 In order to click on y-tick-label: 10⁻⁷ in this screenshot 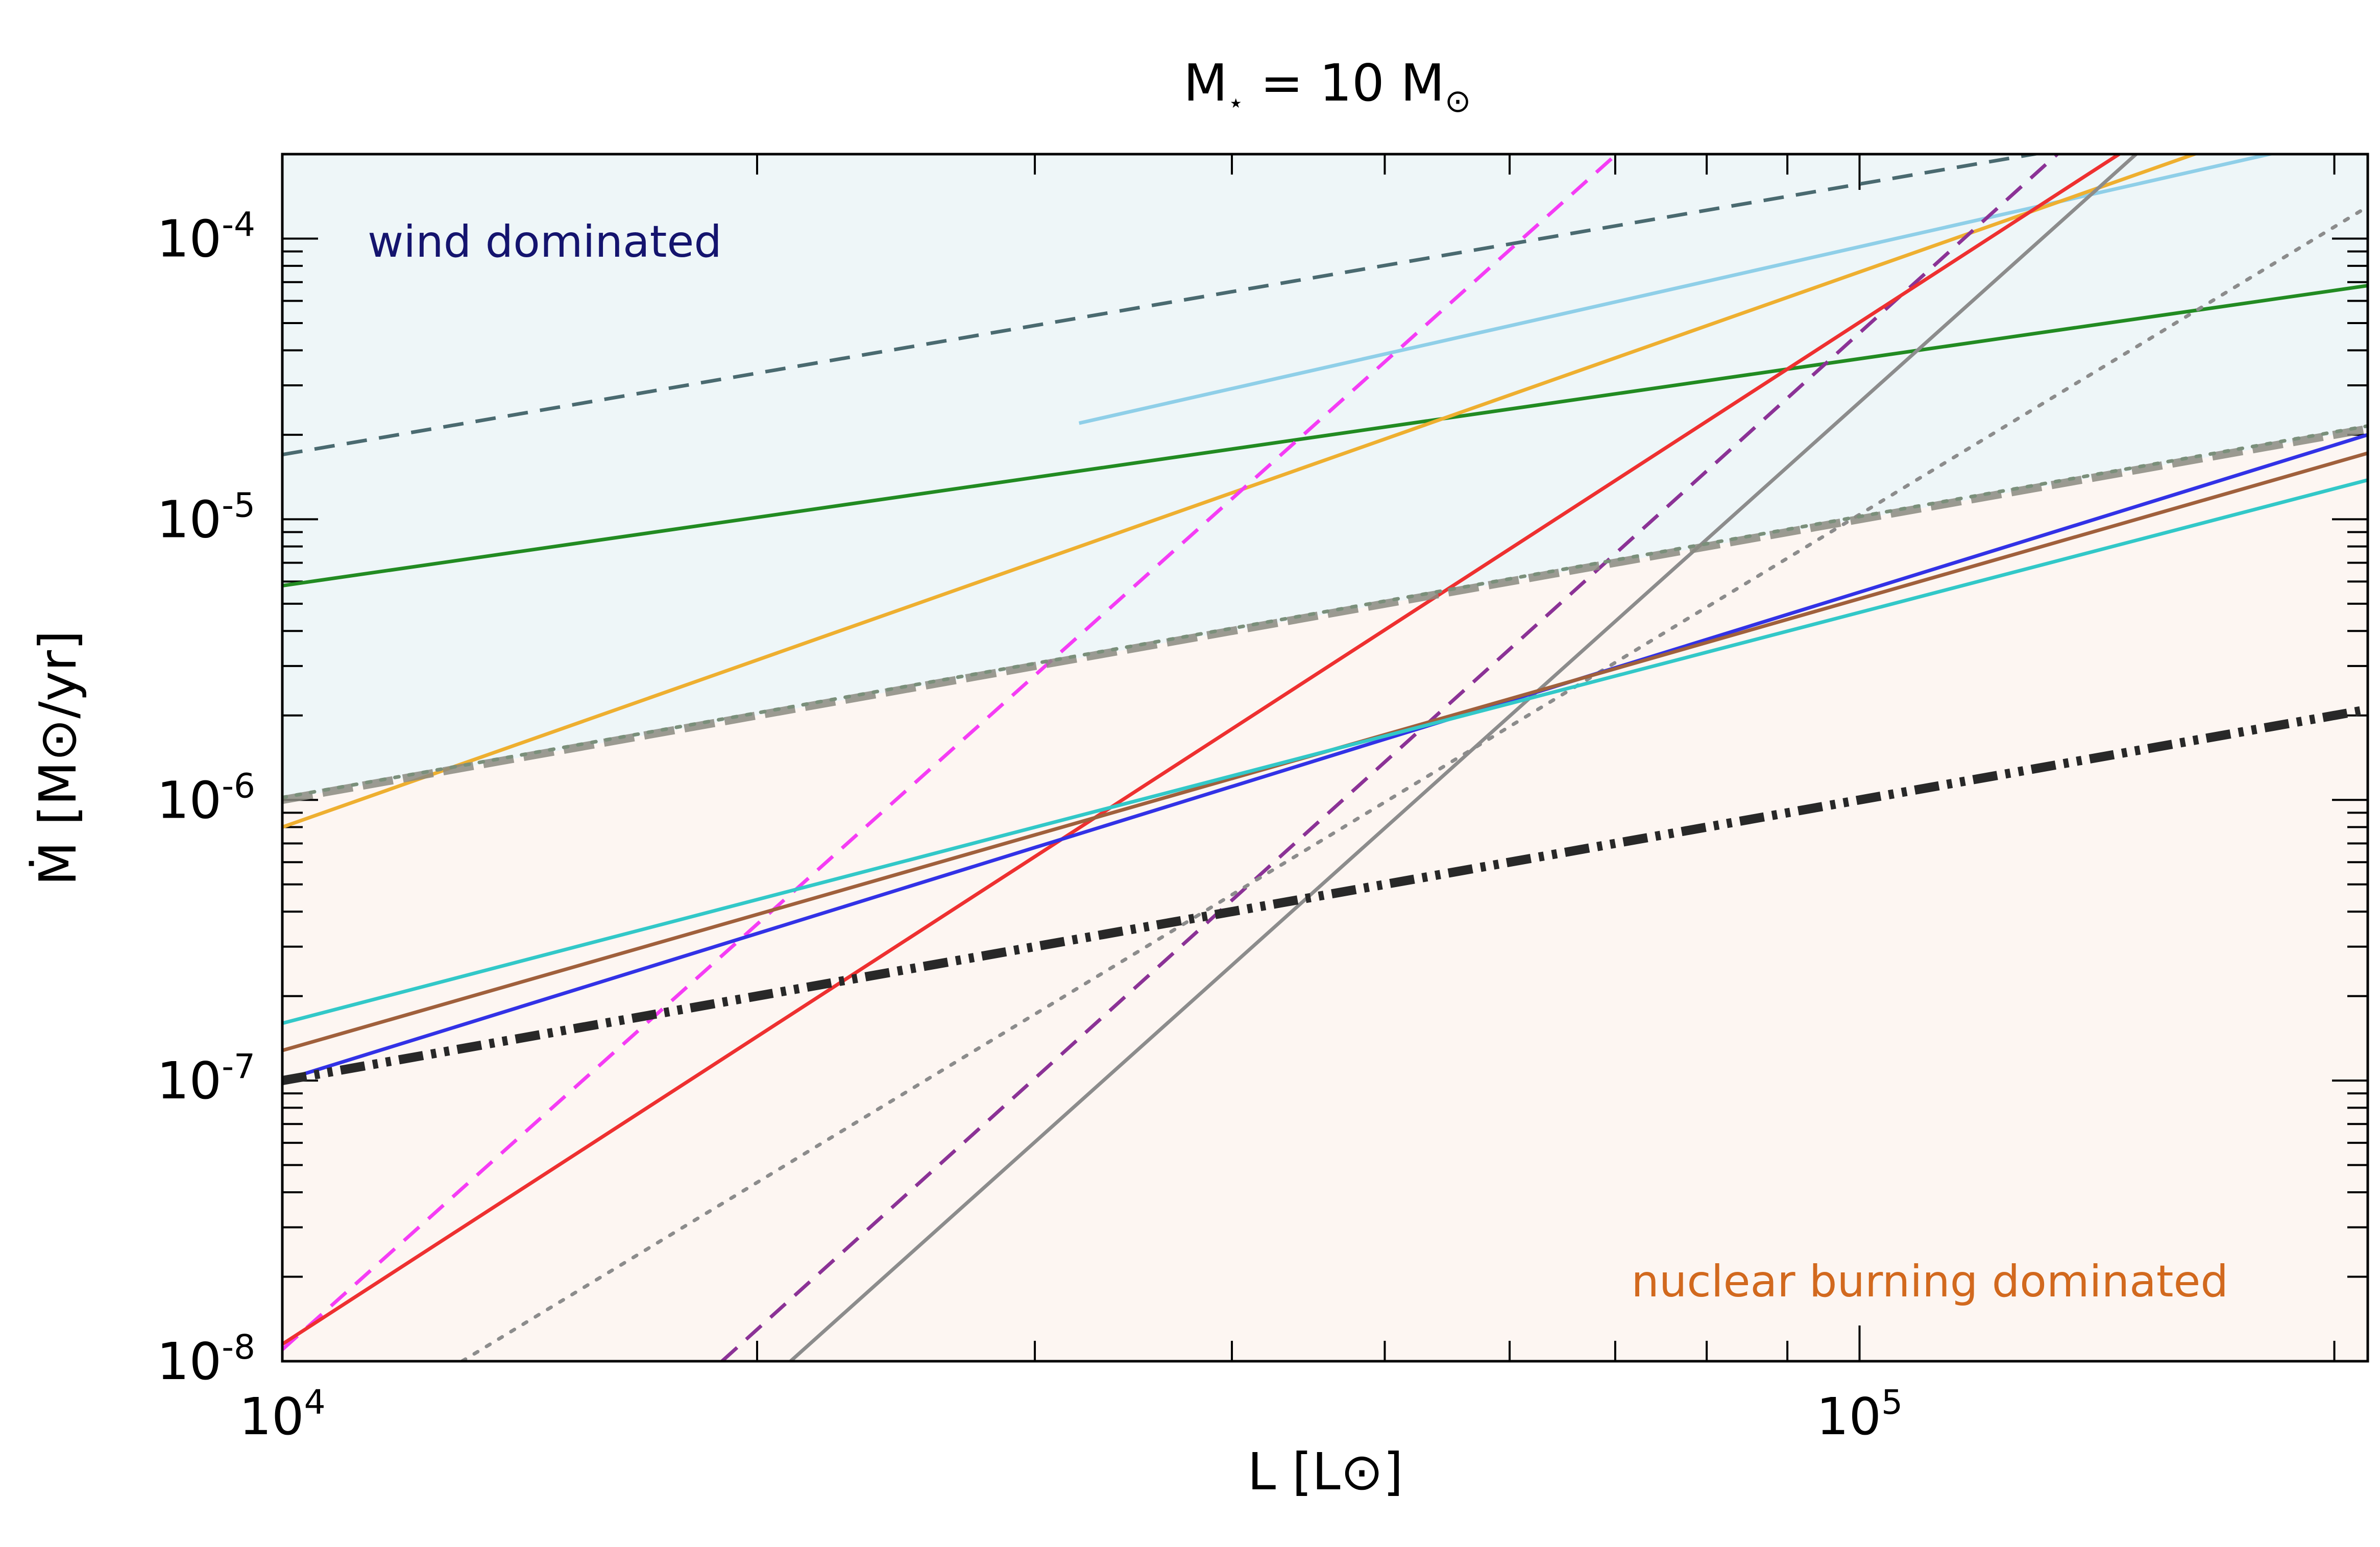, I will do `click(206, 1079)`.